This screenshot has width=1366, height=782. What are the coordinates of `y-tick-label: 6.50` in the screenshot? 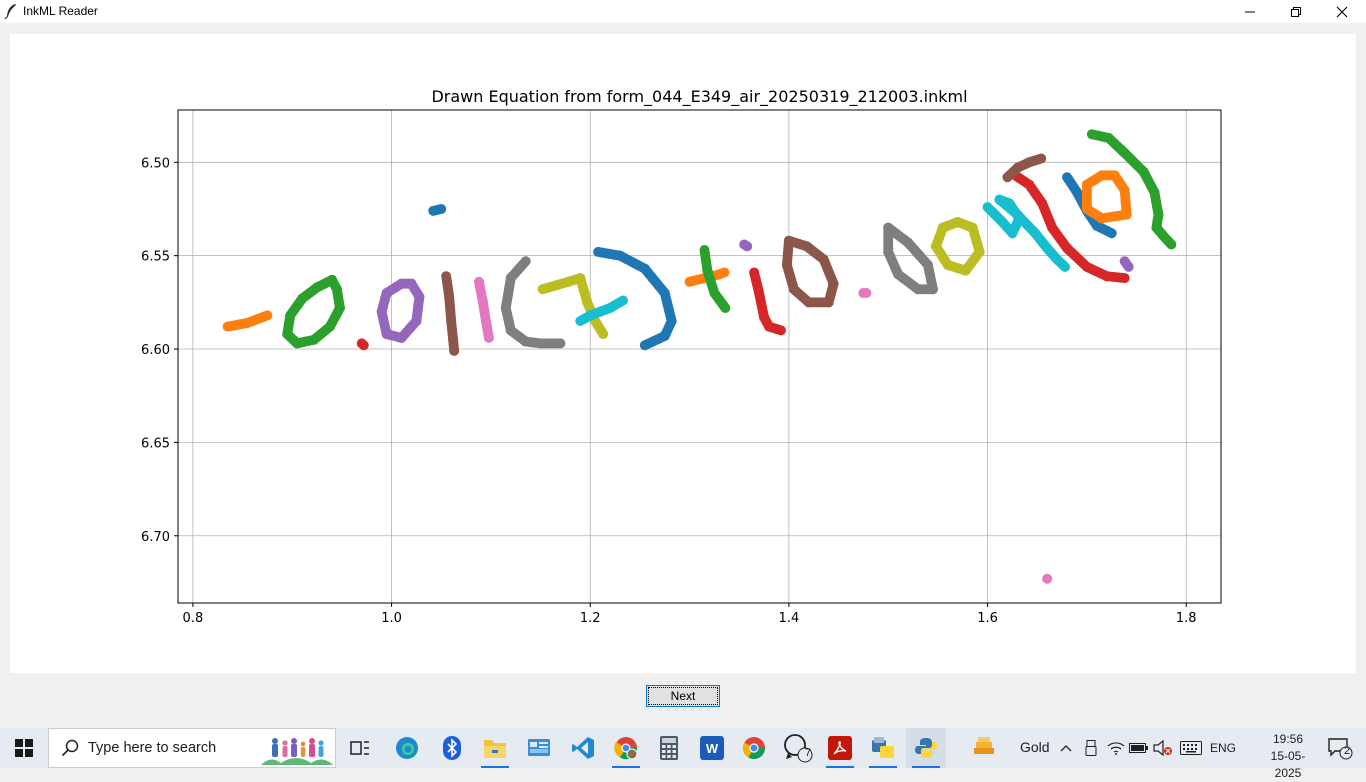 It's located at (155, 163).